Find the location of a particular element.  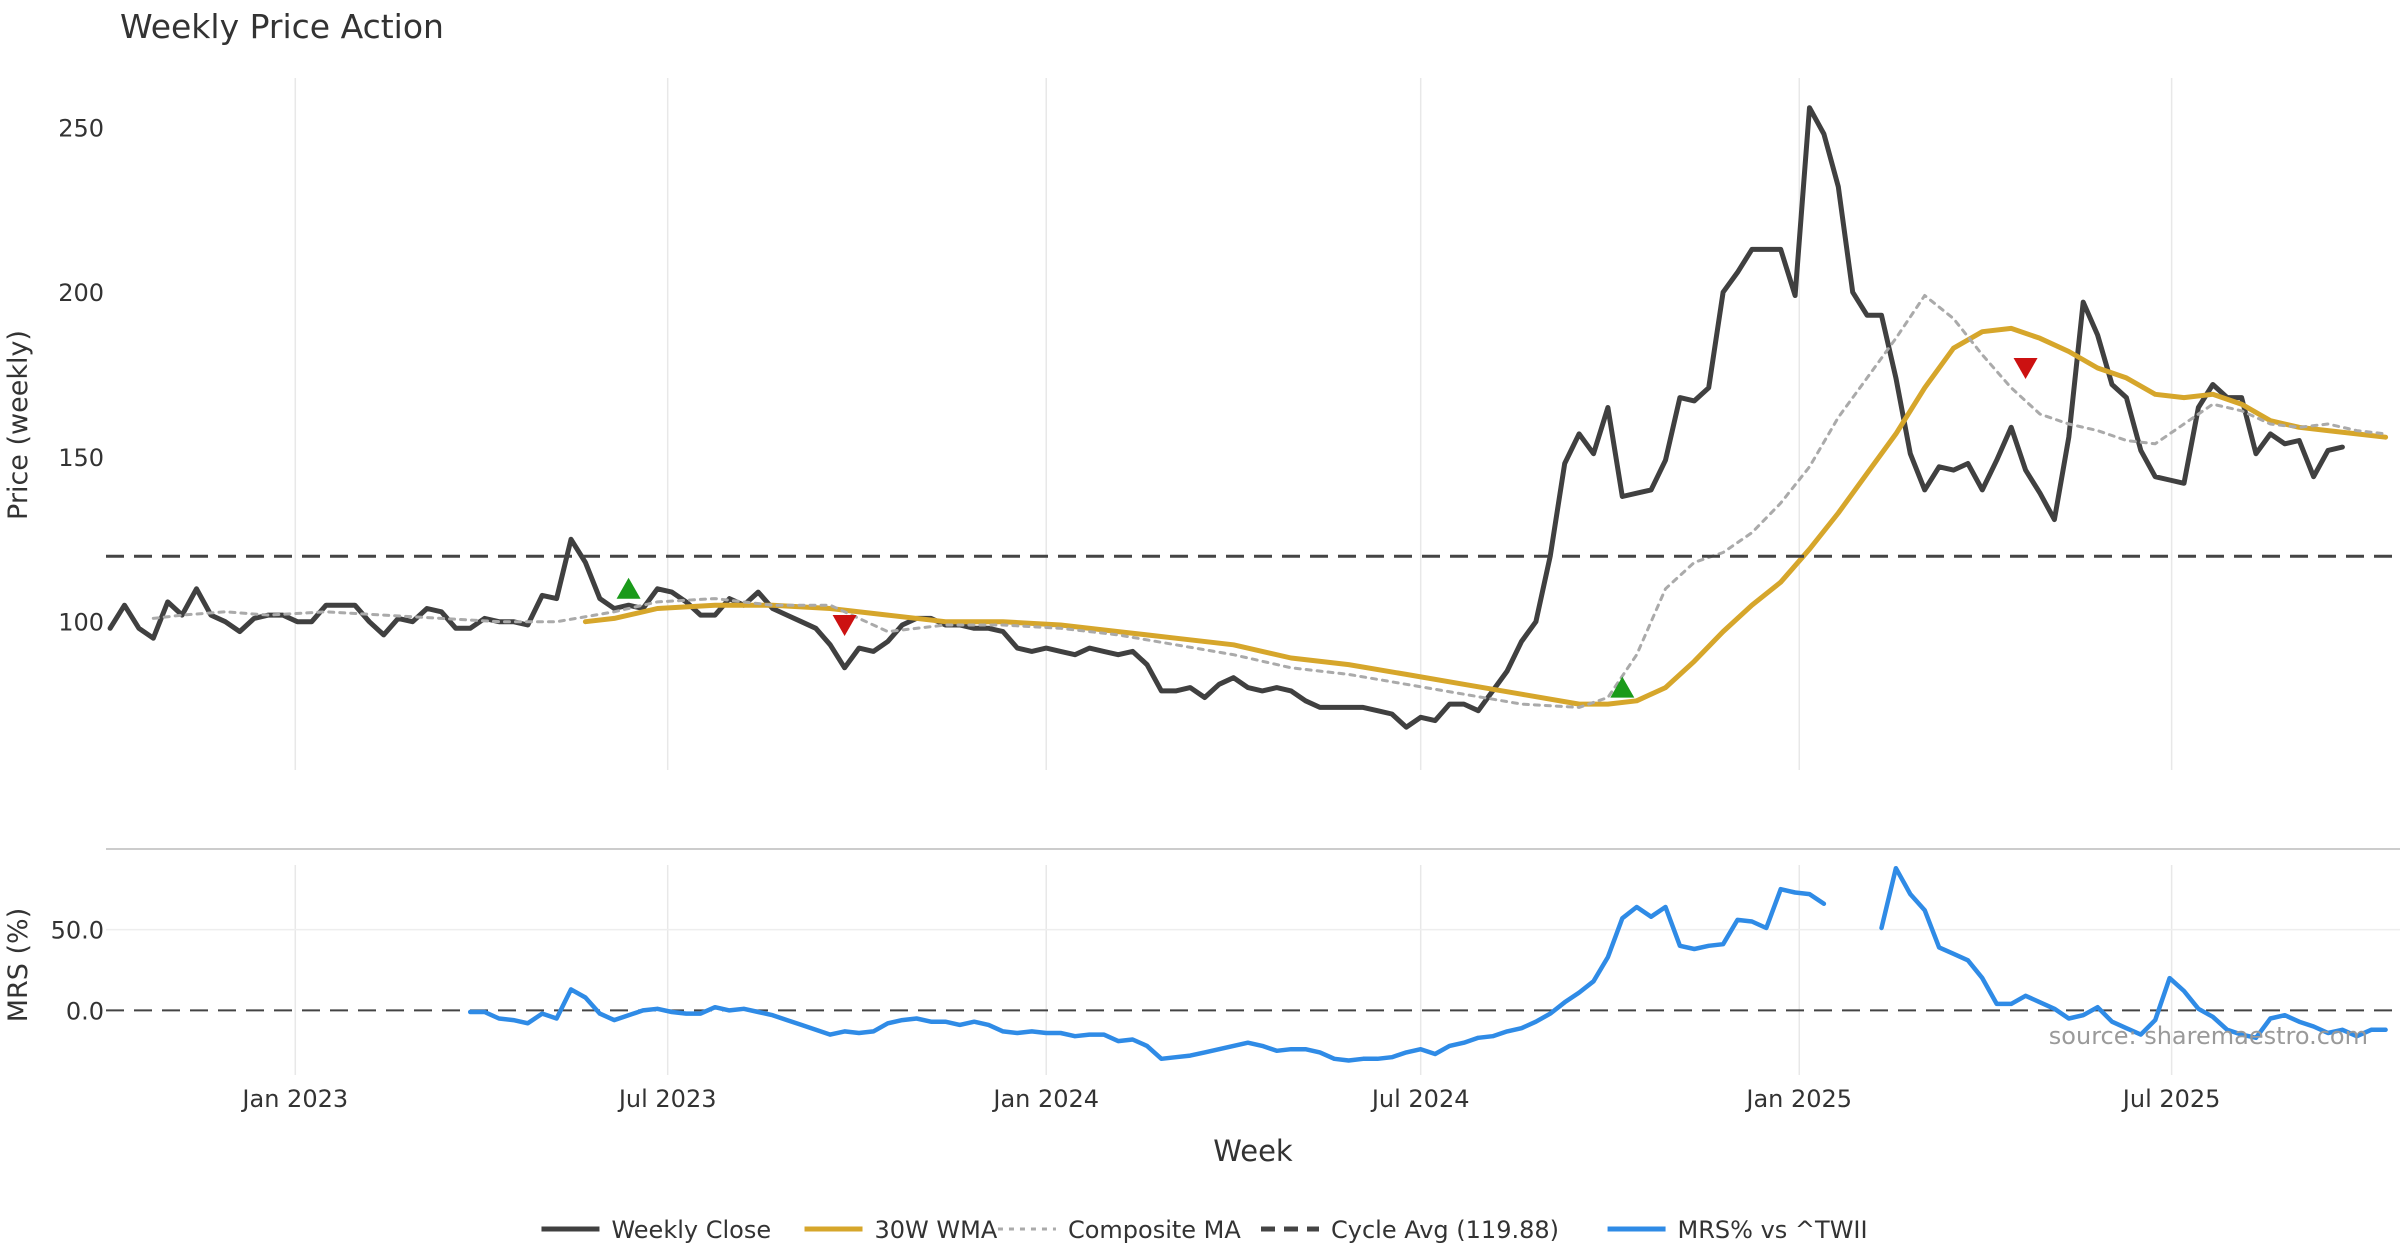

mrs-y-tick-label: 0.0 is located at coordinates (85, 1011).